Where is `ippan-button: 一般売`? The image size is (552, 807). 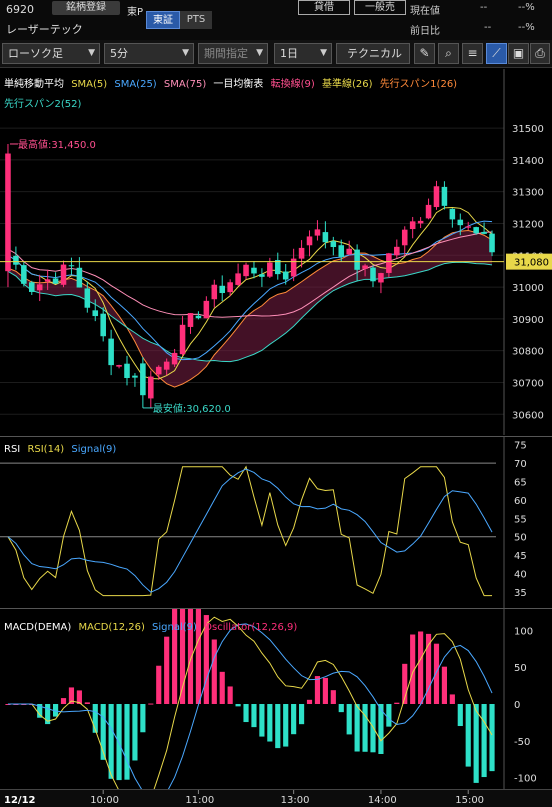
ippan-button: 一般売 is located at coordinates (380, 7).